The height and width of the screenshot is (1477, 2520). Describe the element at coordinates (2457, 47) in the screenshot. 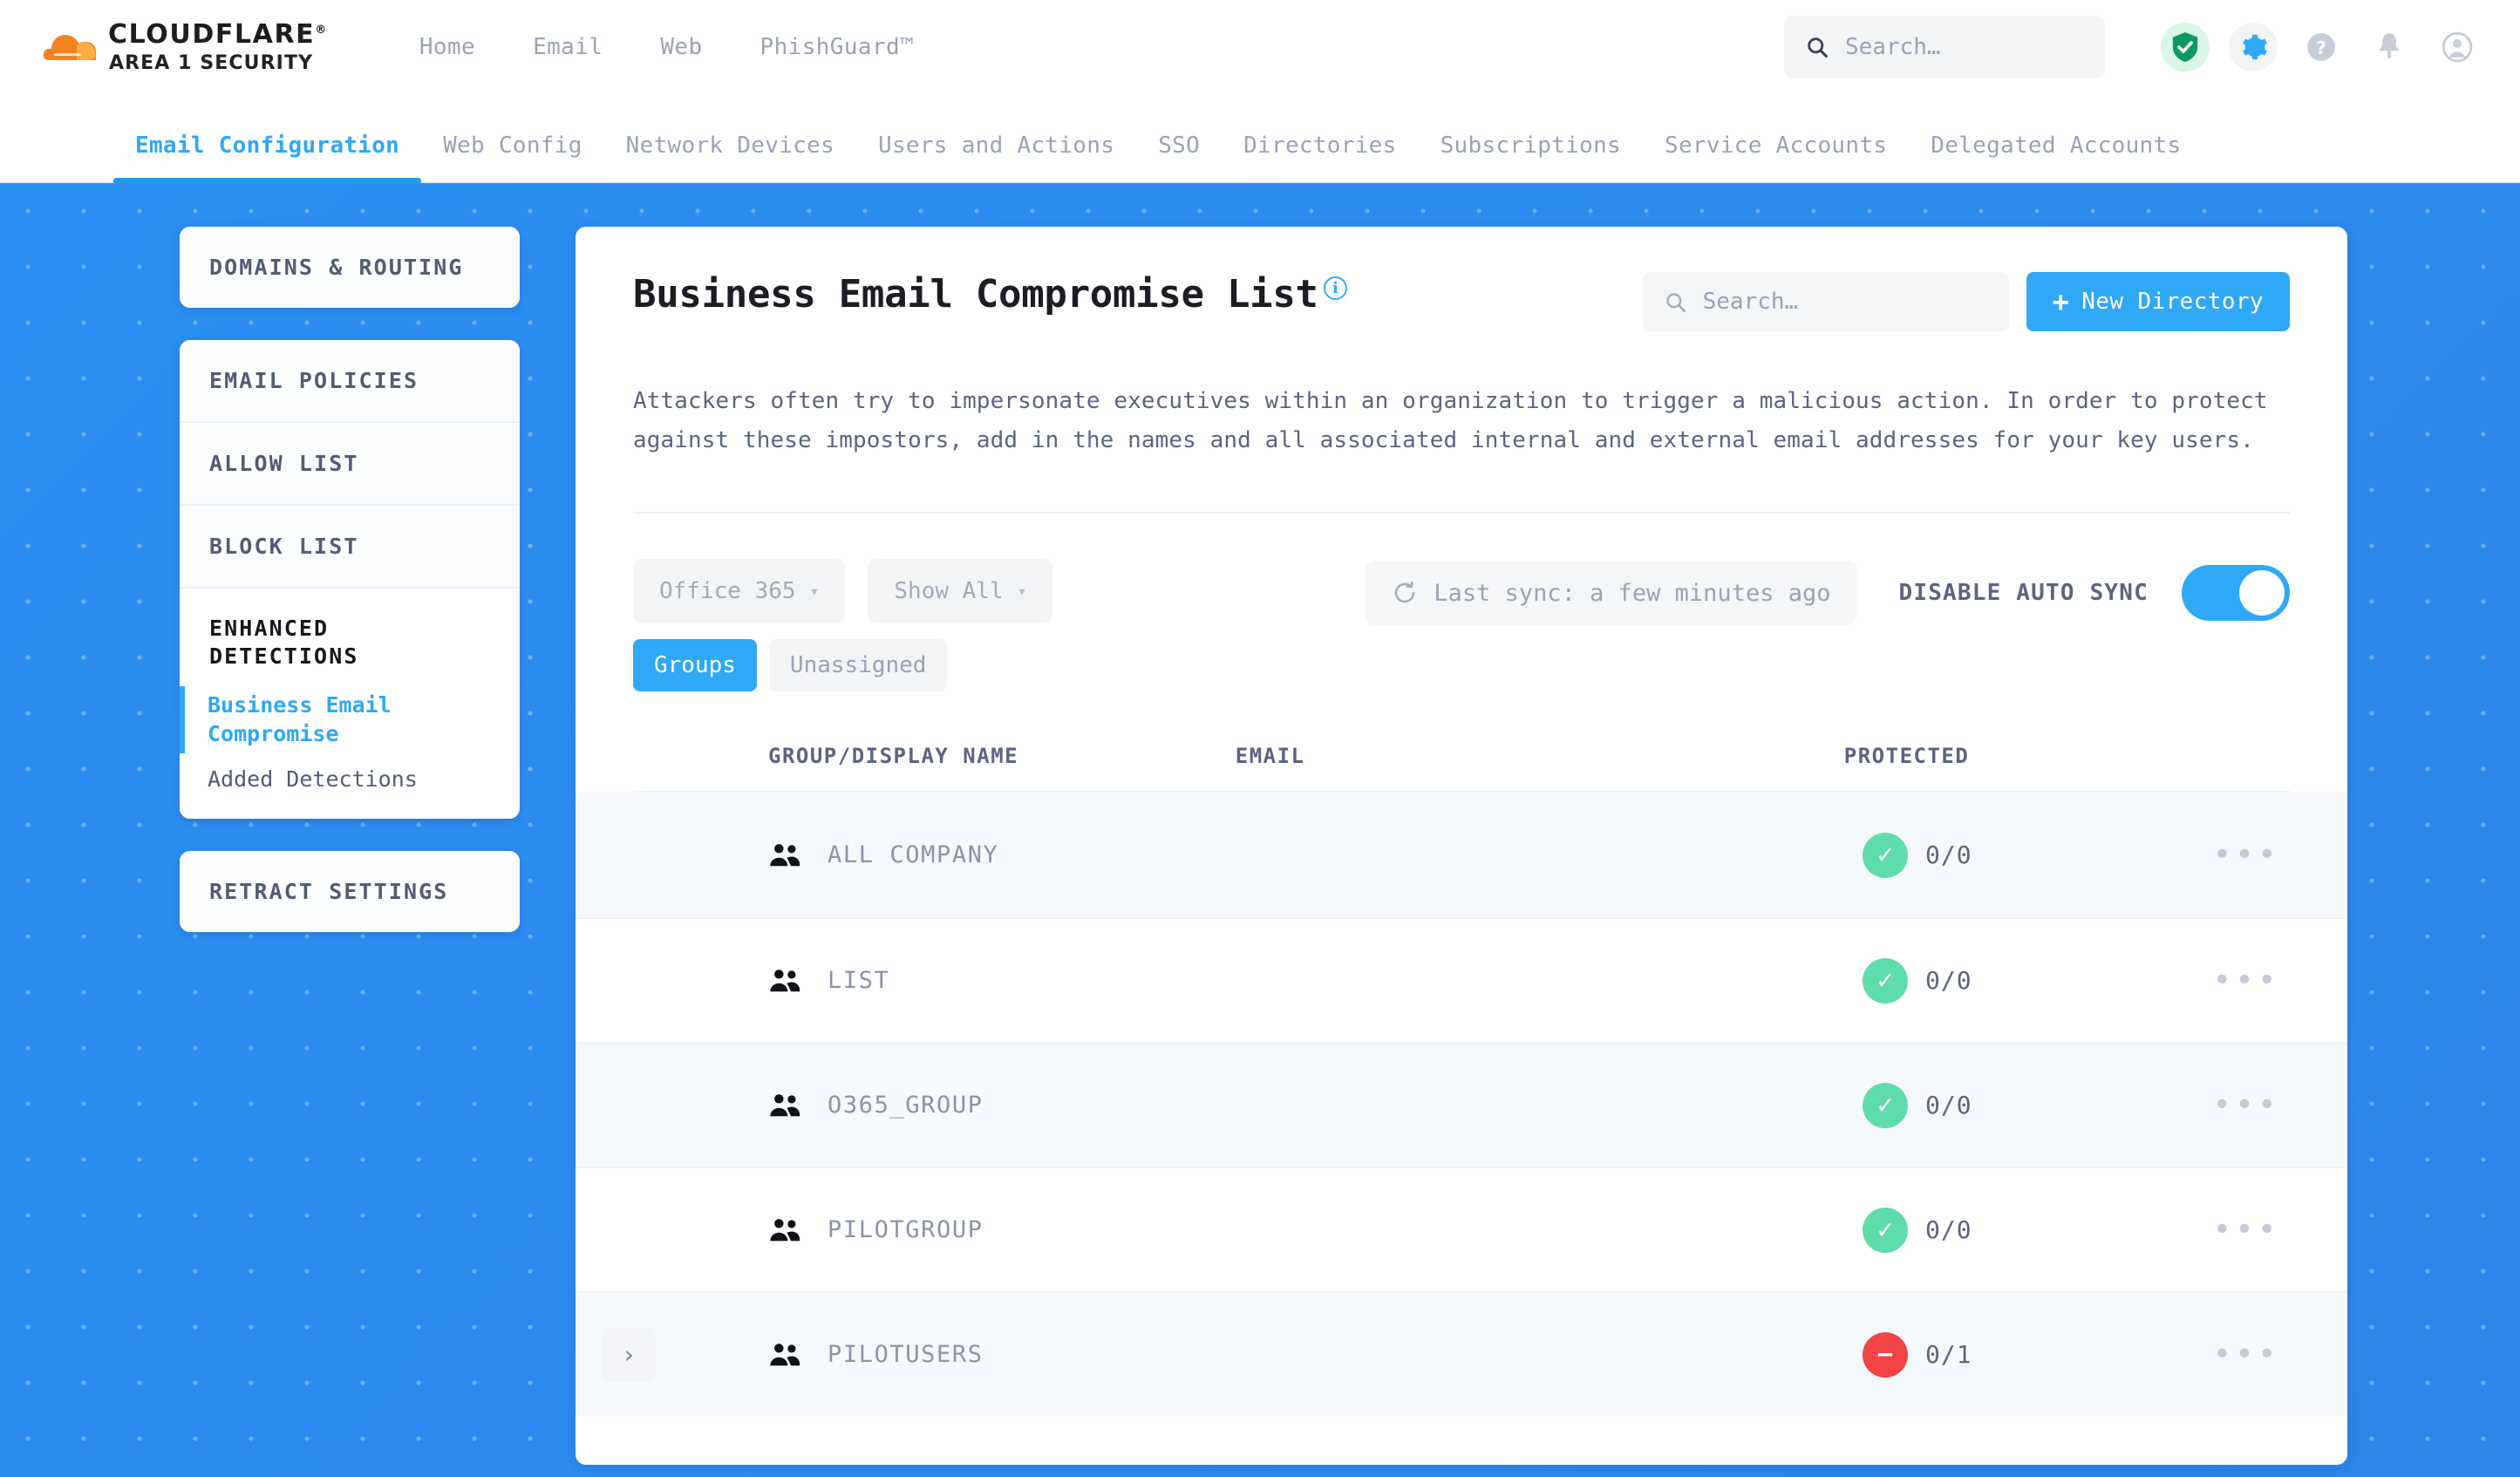

I see `account-icon` at that location.